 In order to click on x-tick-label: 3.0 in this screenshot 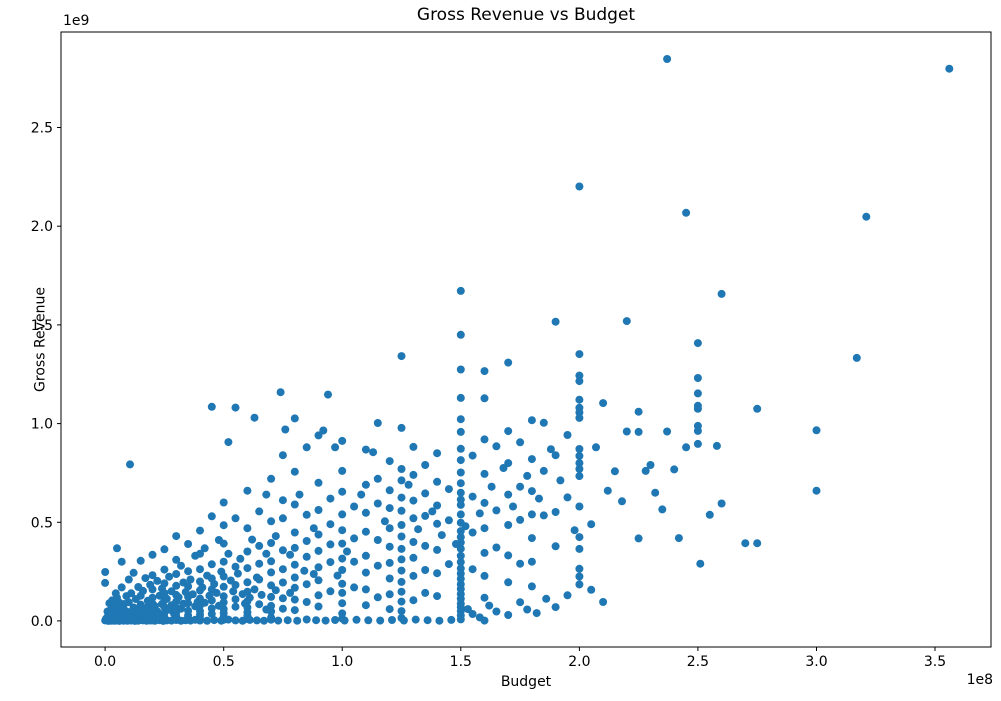, I will do `click(816, 662)`.